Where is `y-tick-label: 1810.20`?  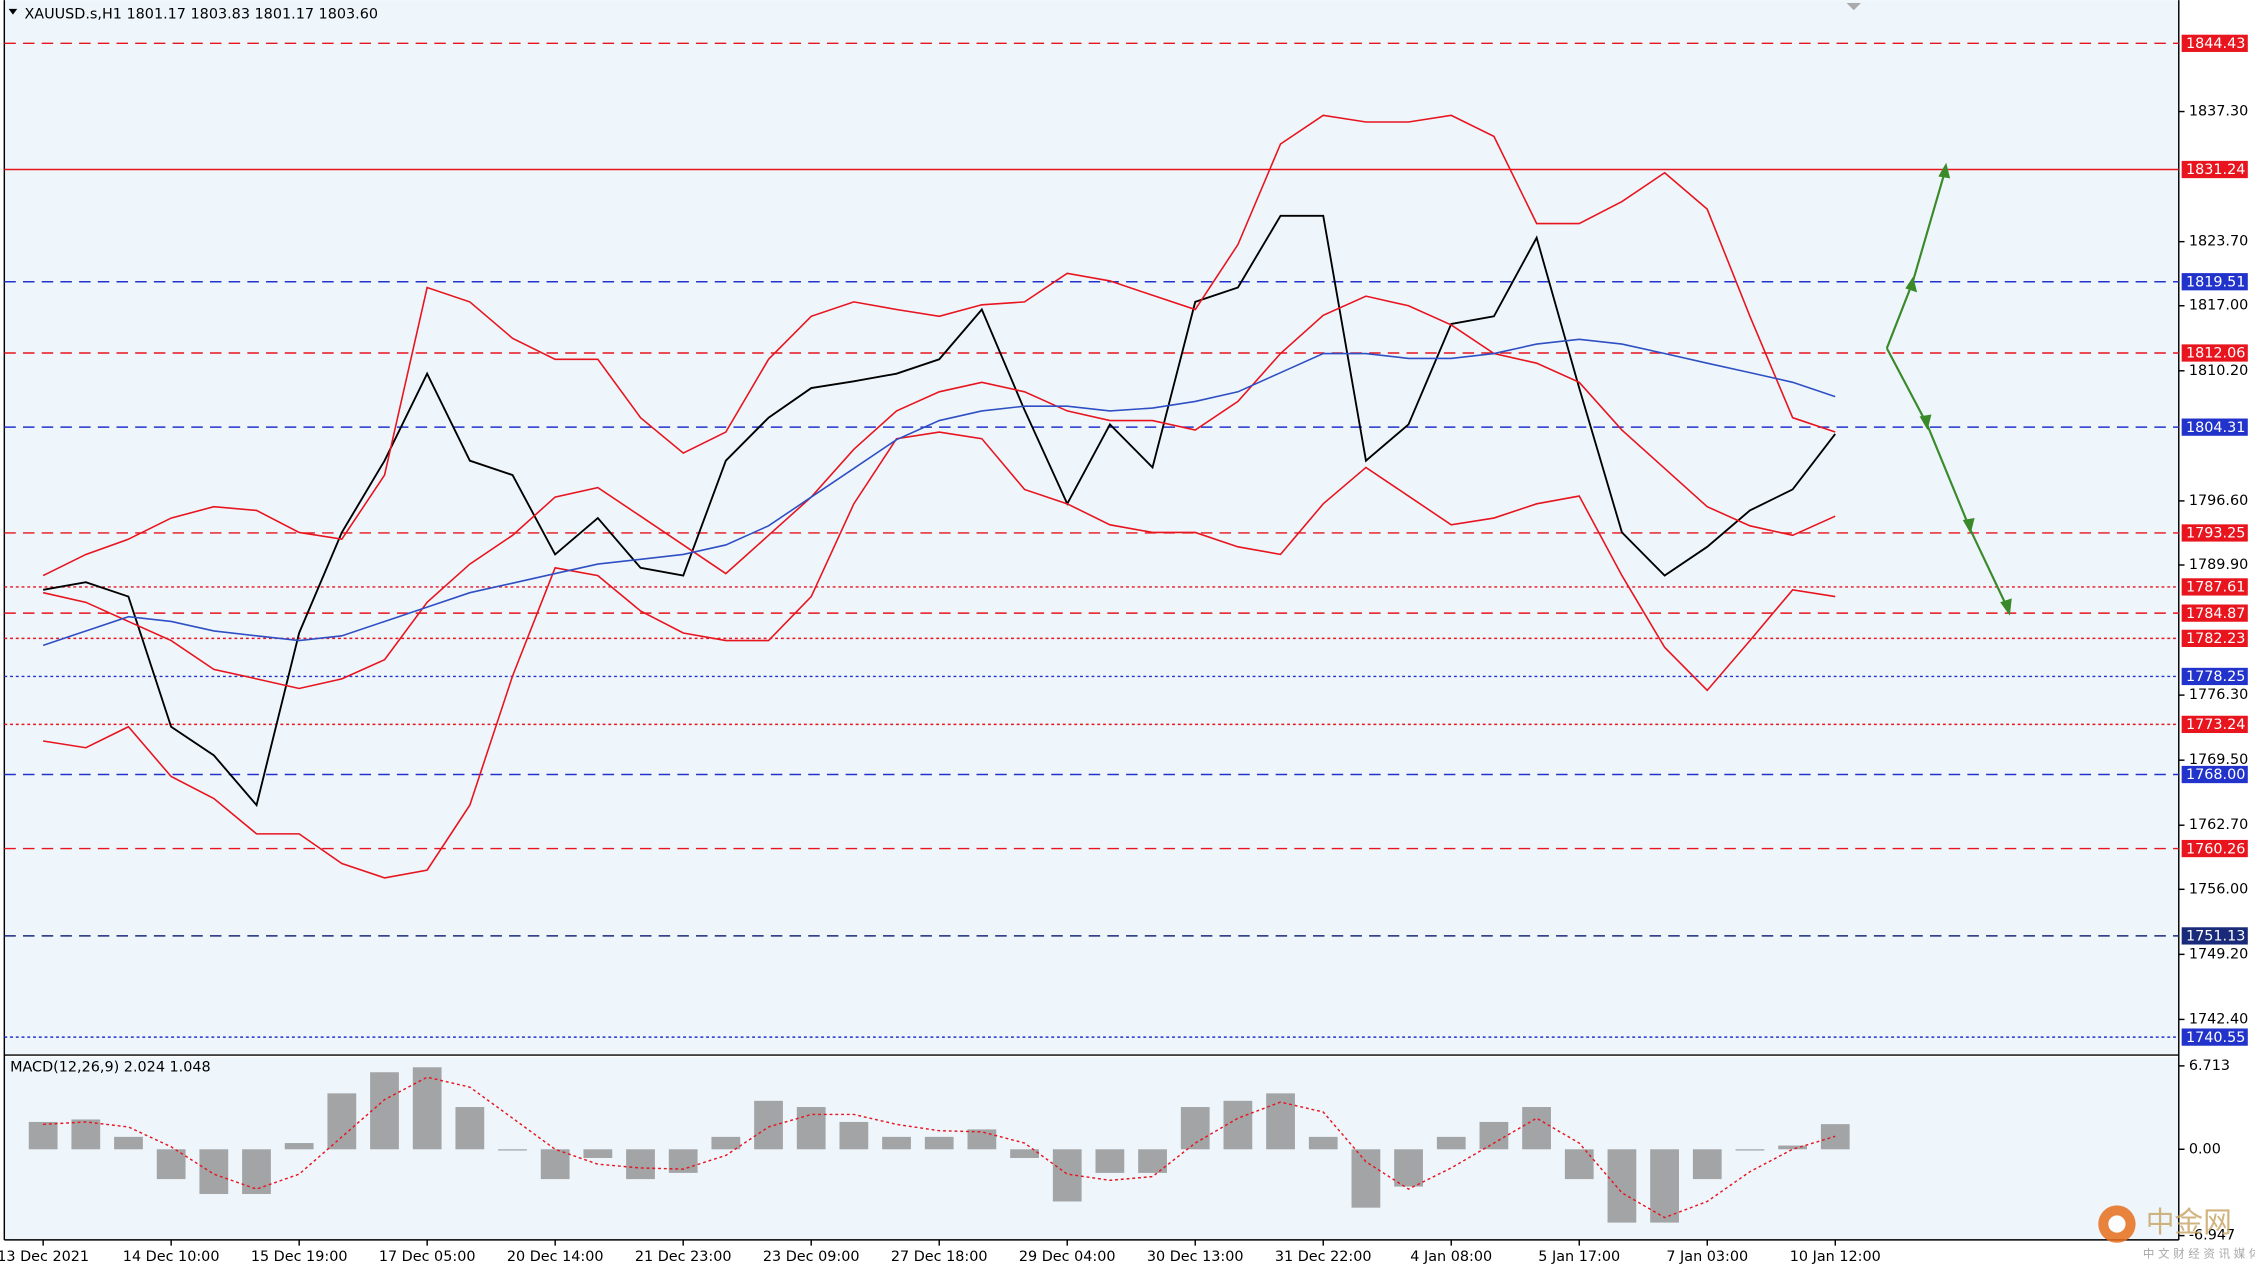
y-tick-label: 1810.20 is located at coordinates (2218, 371).